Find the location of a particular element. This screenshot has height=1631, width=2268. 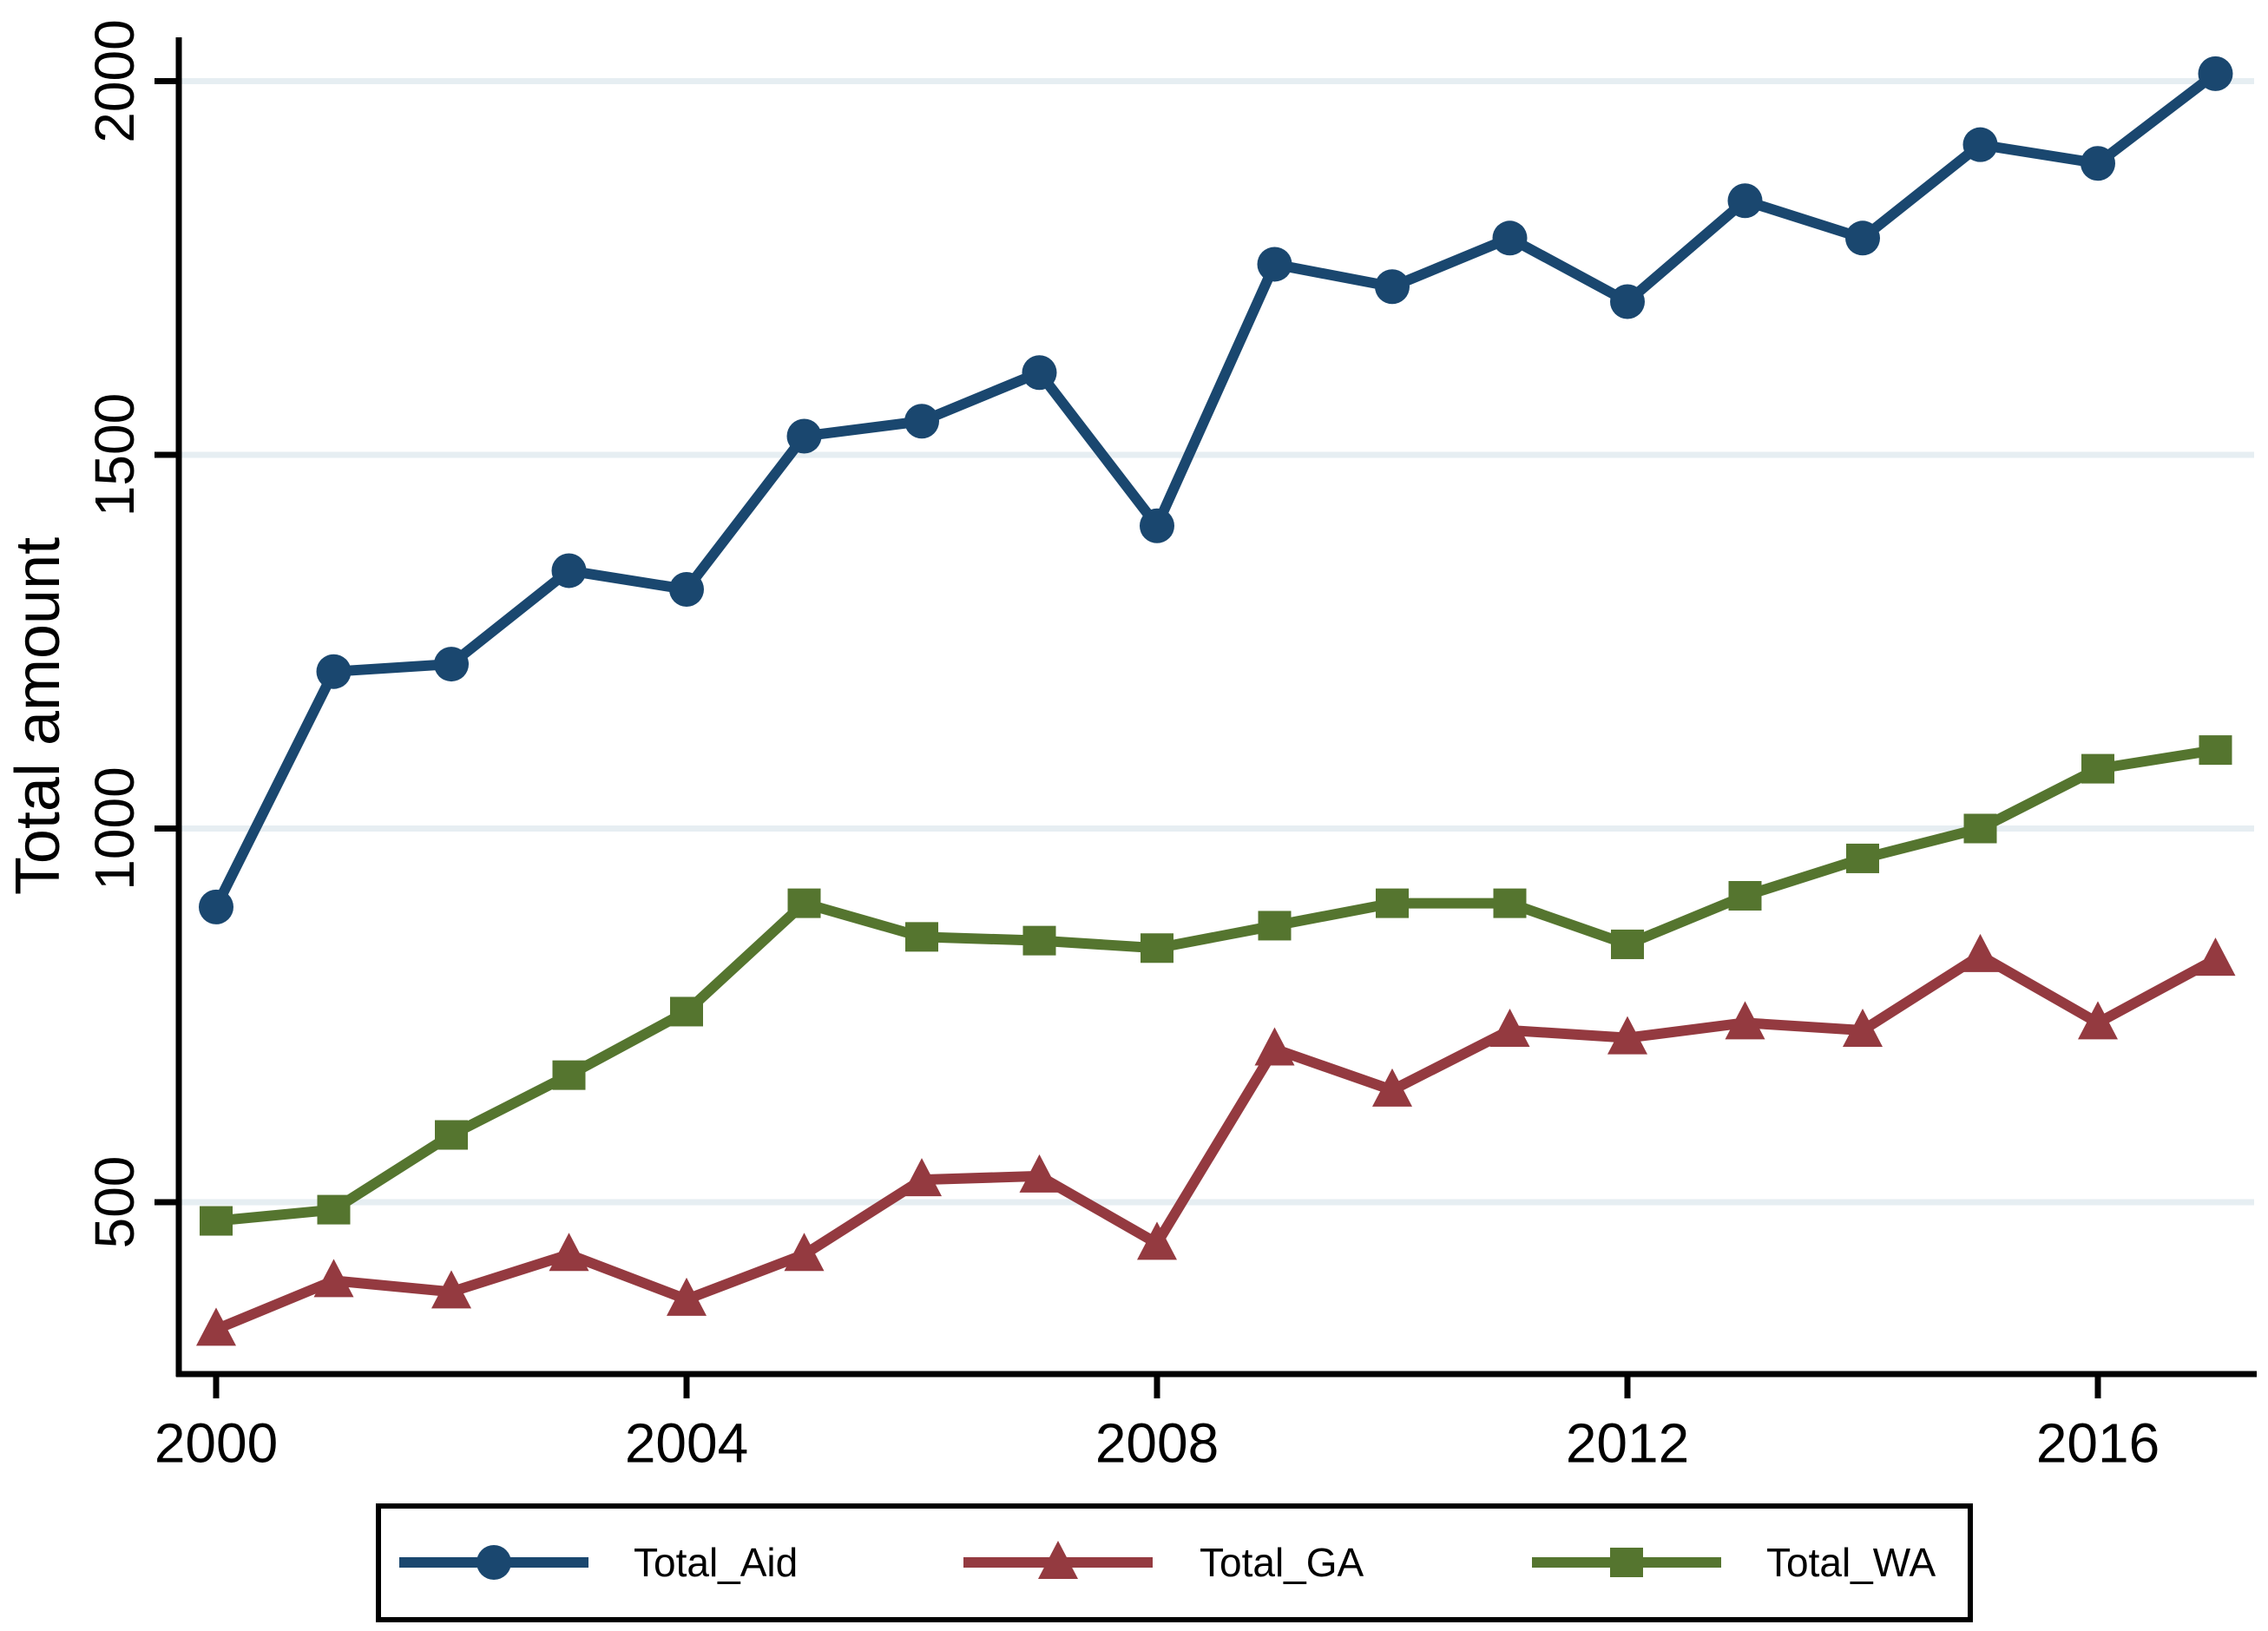

series-point-Total_Aid-2010 is located at coordinates (1392, 287).